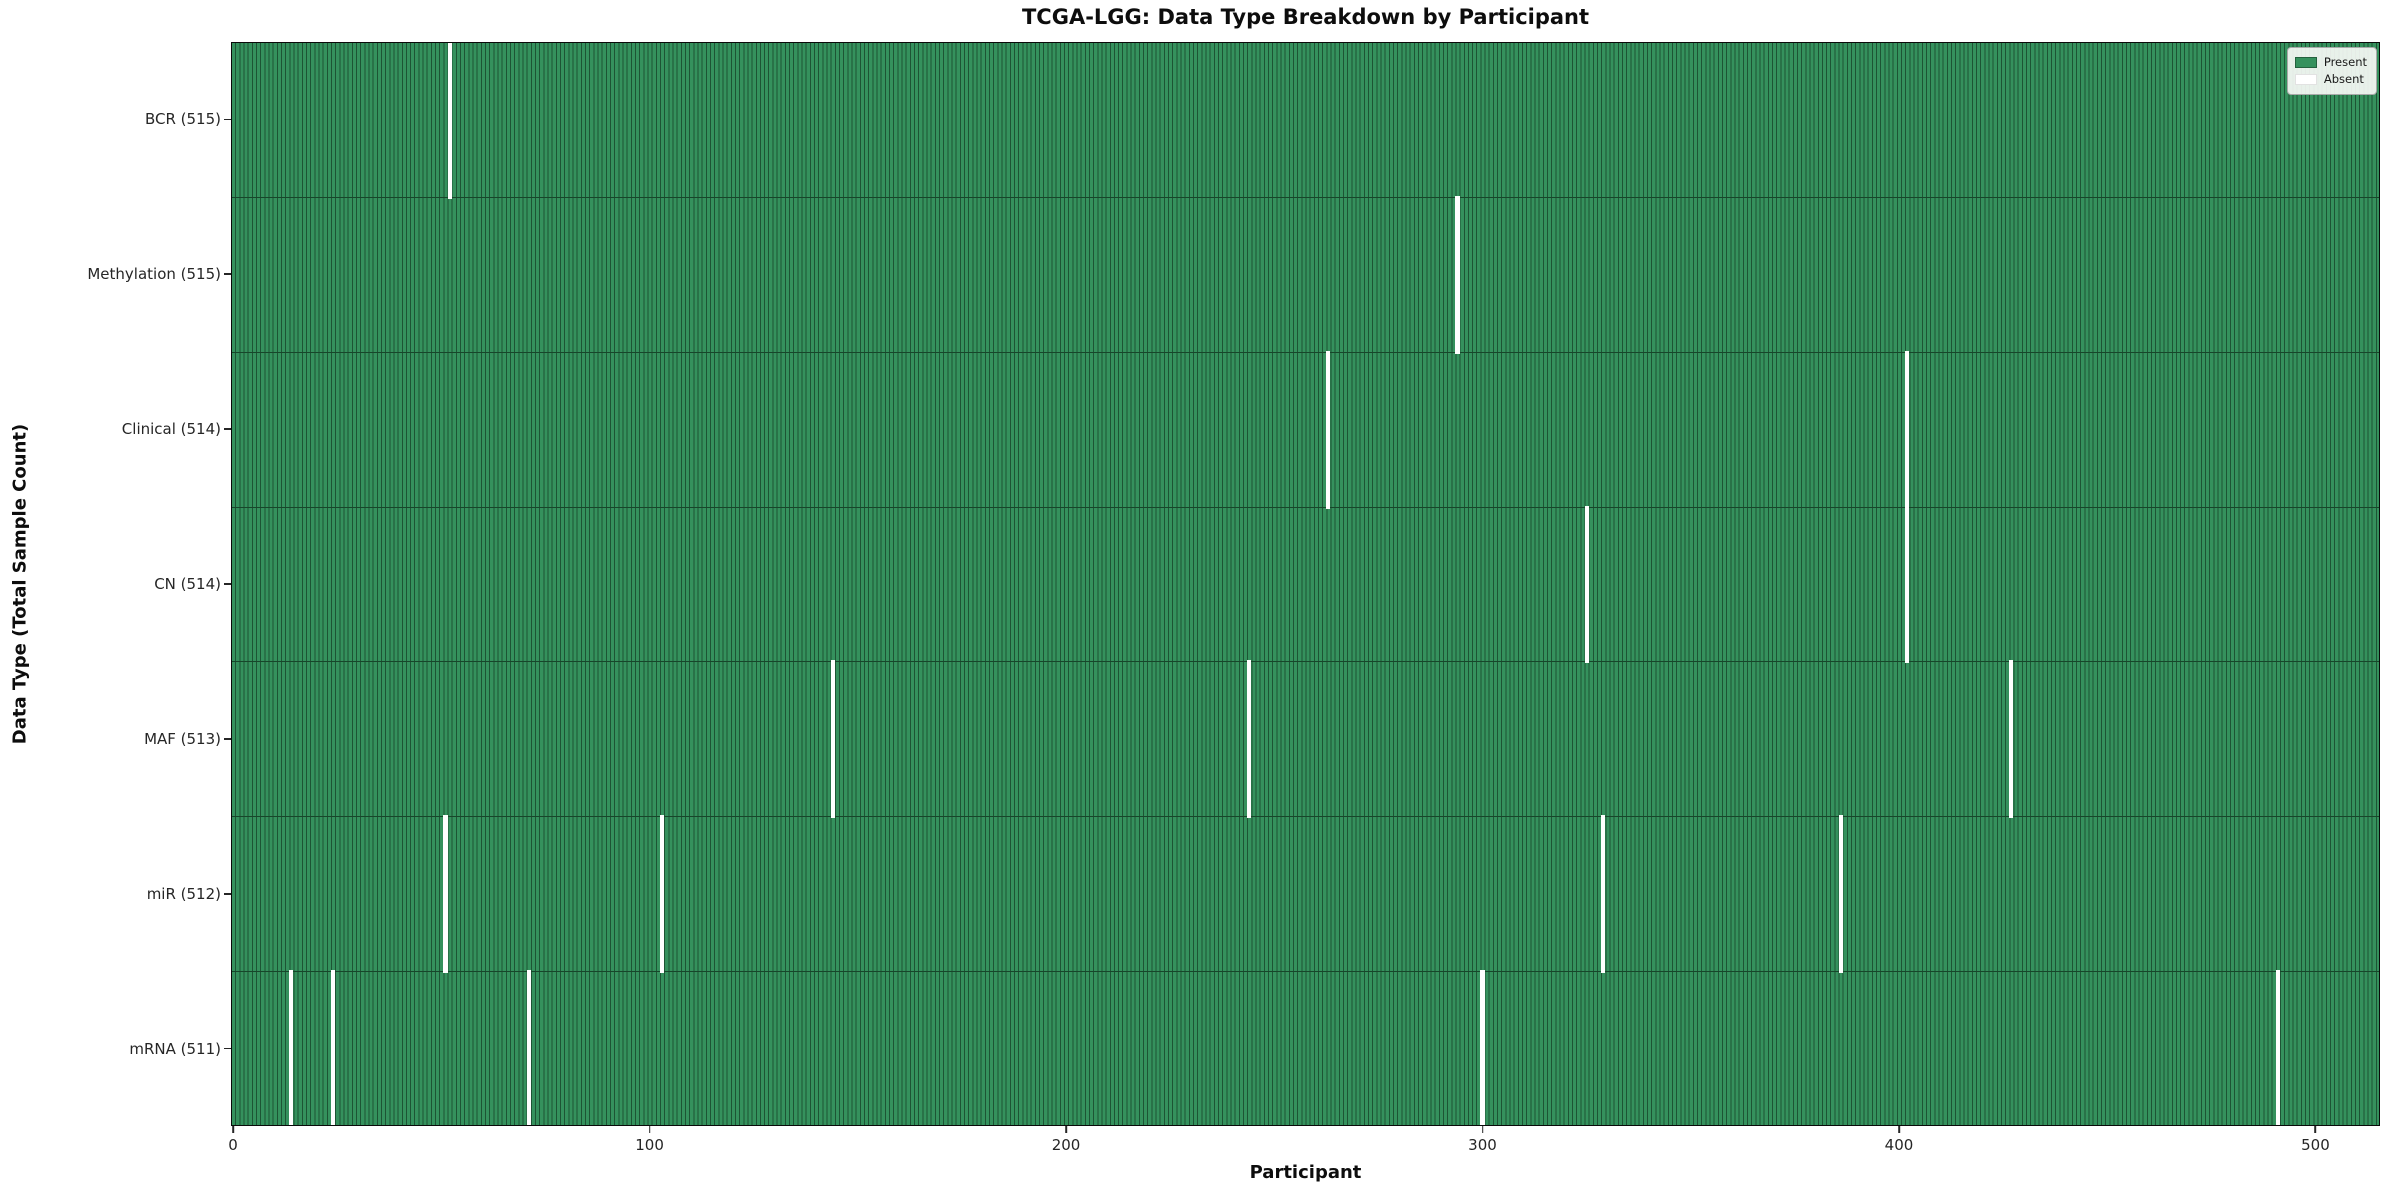  I want to click on absent-swatch-icon, so click(2305, 79).